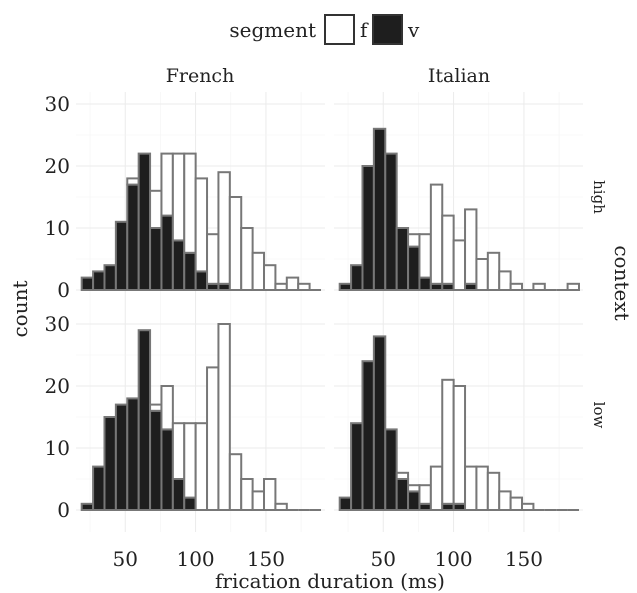 This screenshot has width=637, height=593. Describe the element at coordinates (387, 29) in the screenshot. I see `legend-key-v` at that location.